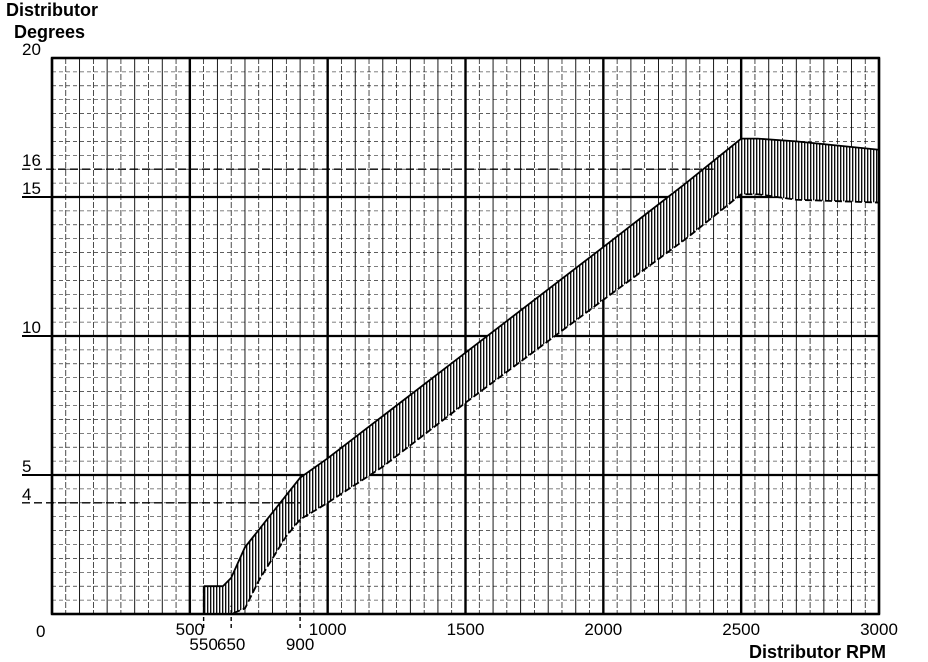 The image size is (928, 662). I want to click on x-tick-label-minor: 550, so click(203, 644).